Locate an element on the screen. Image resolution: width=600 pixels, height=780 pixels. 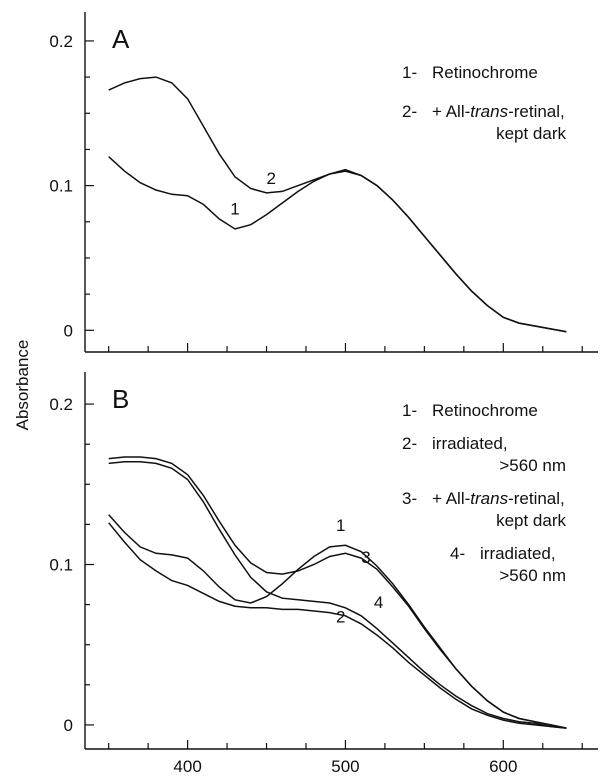
panel-label: A is located at coordinates (121, 39).